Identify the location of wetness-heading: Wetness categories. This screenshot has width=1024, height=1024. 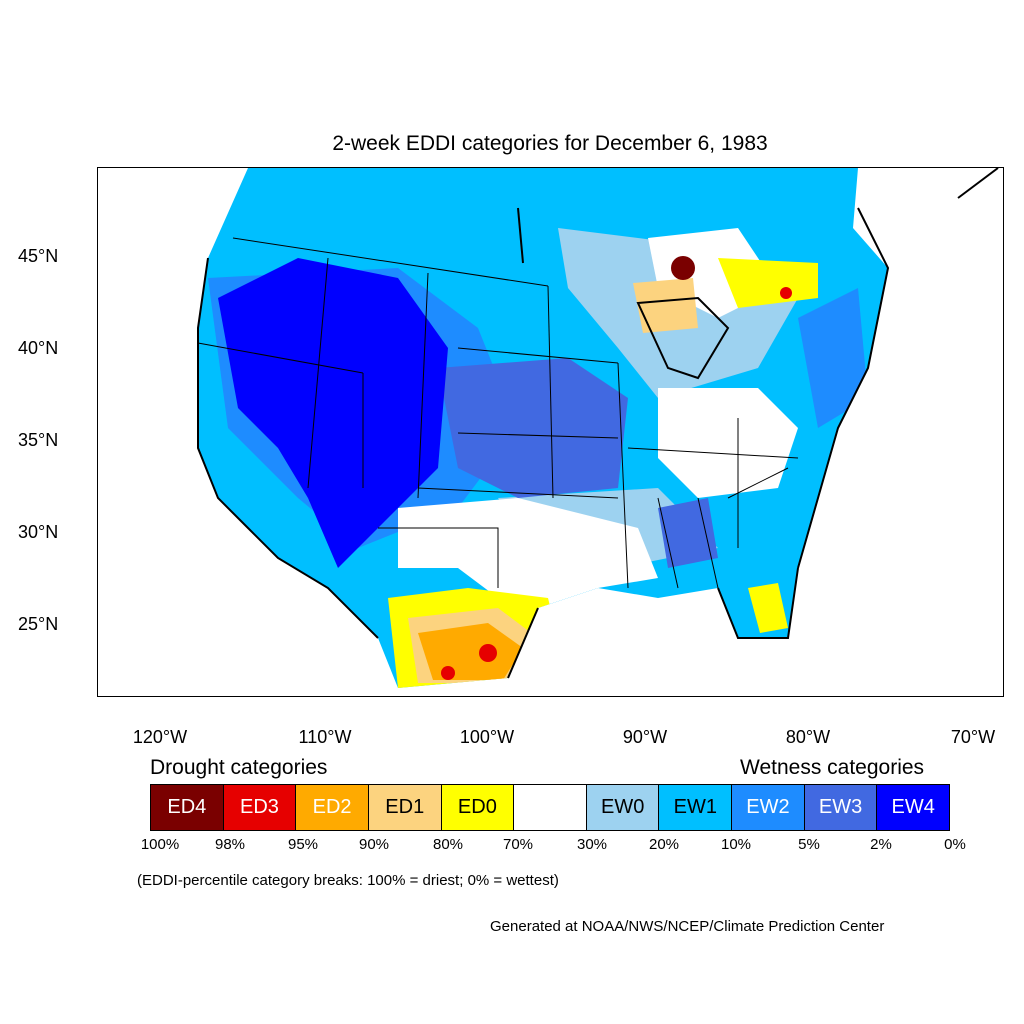
(832, 767).